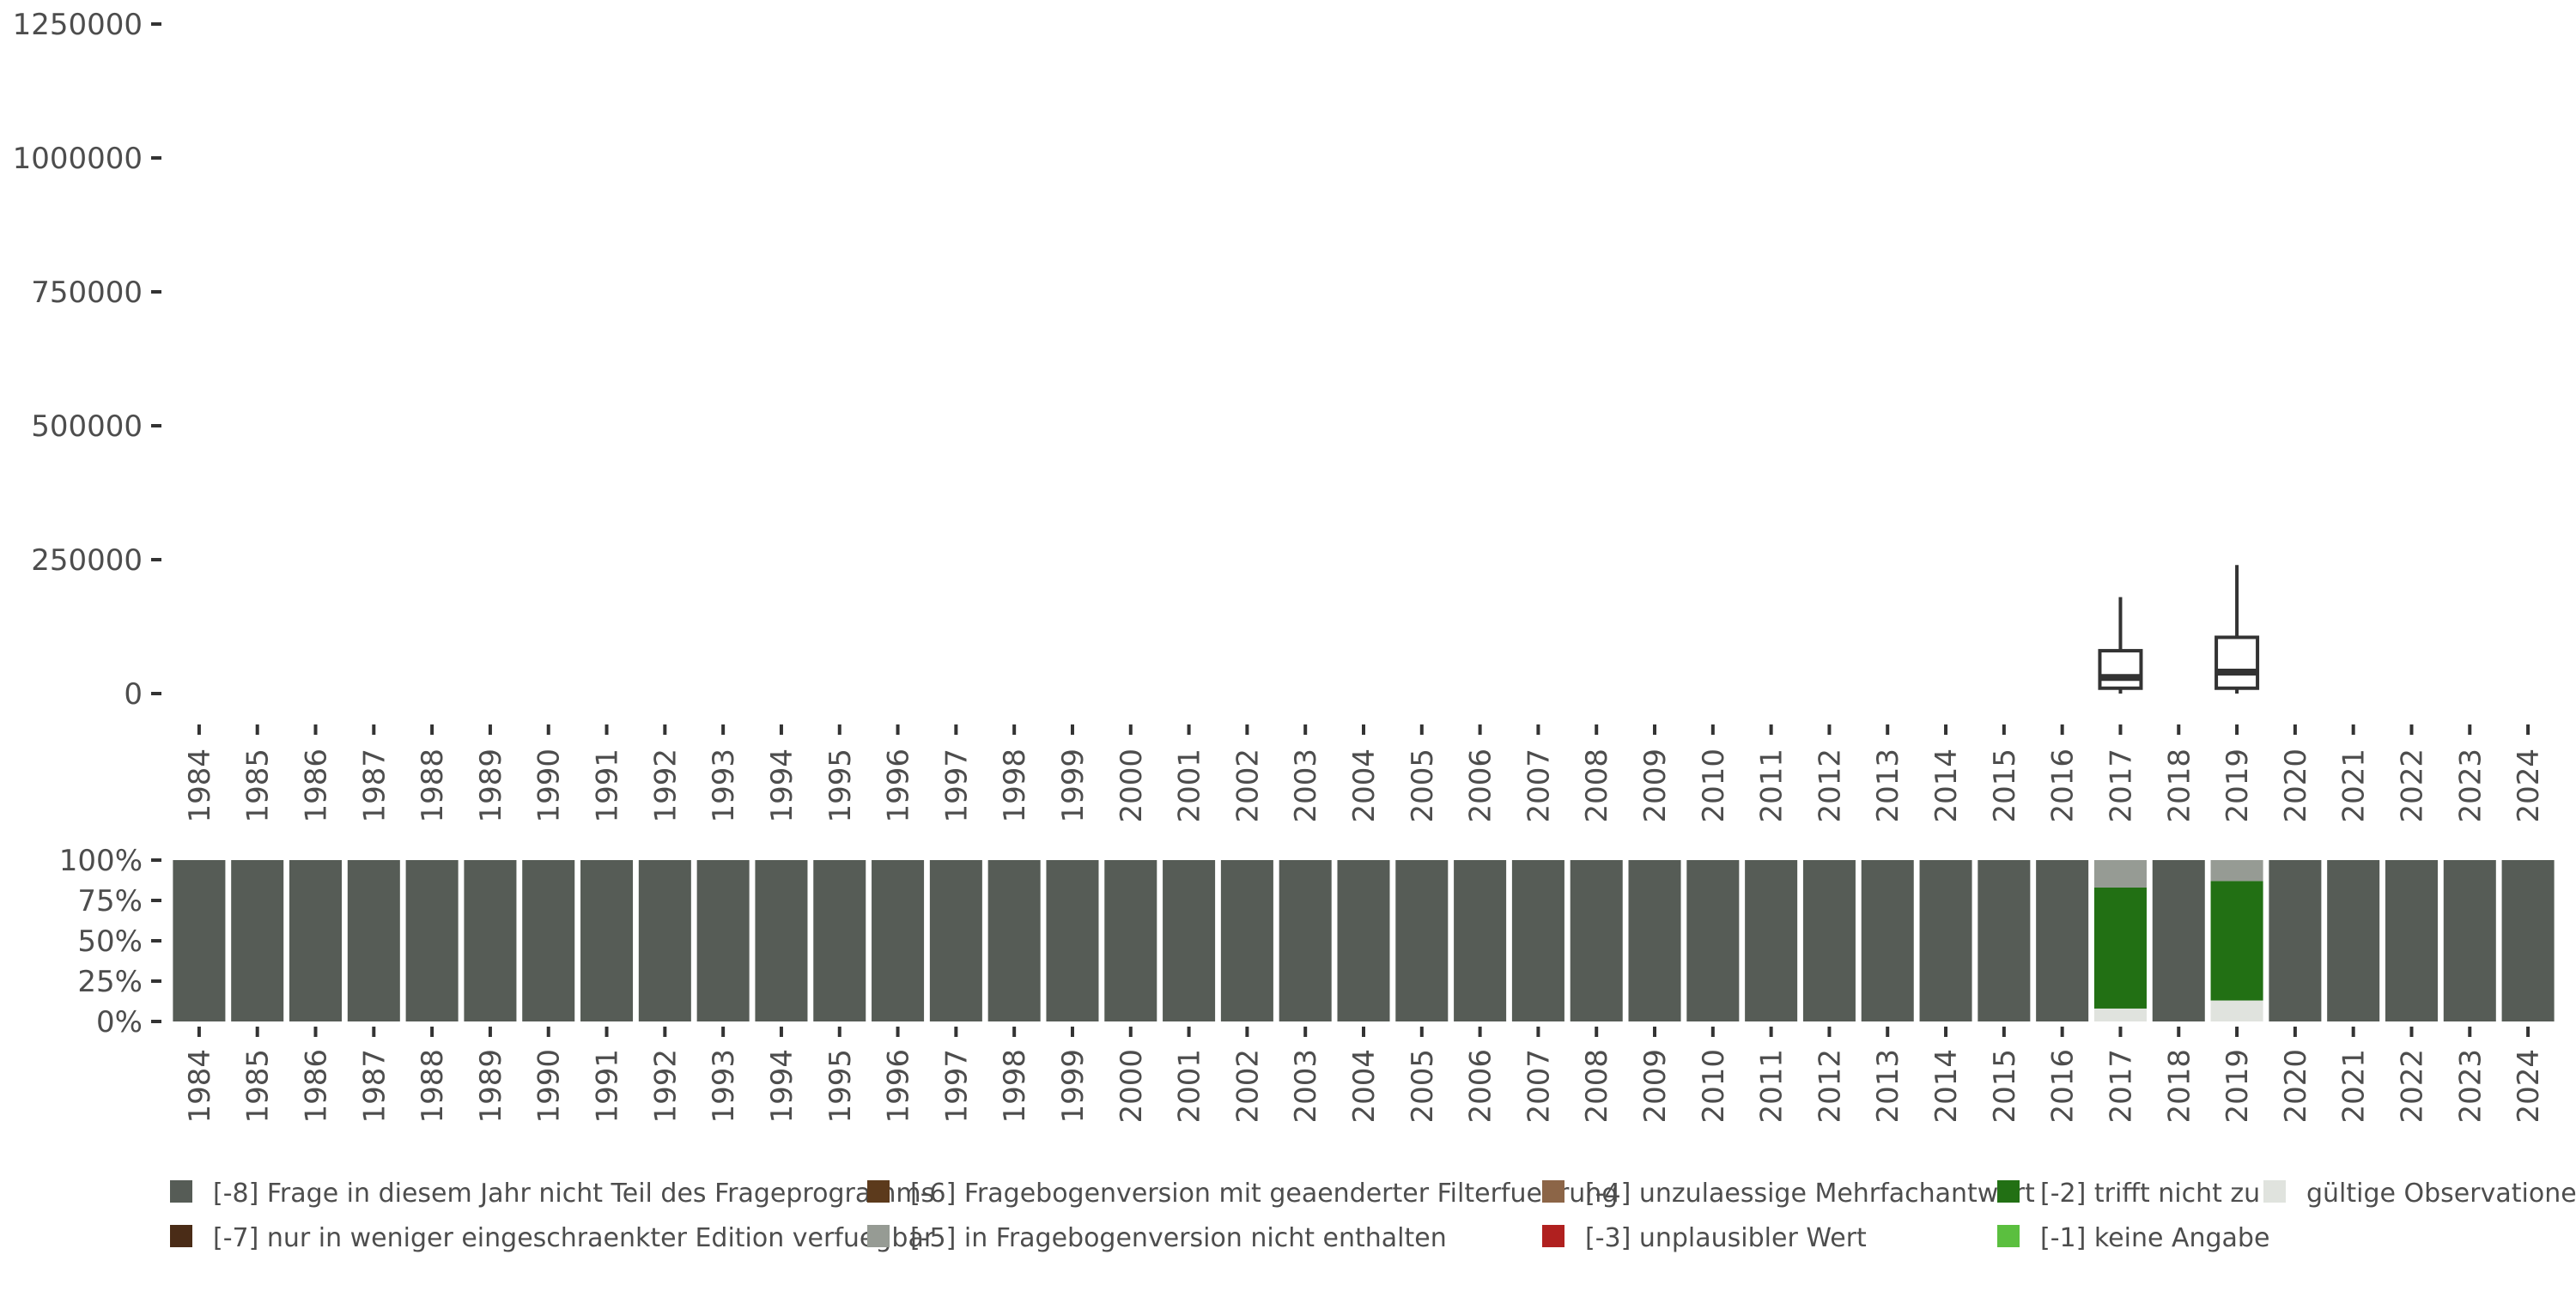 The height and width of the screenshot is (1291, 2576). I want to click on x-tick-label: 2011, so click(1772, 786).